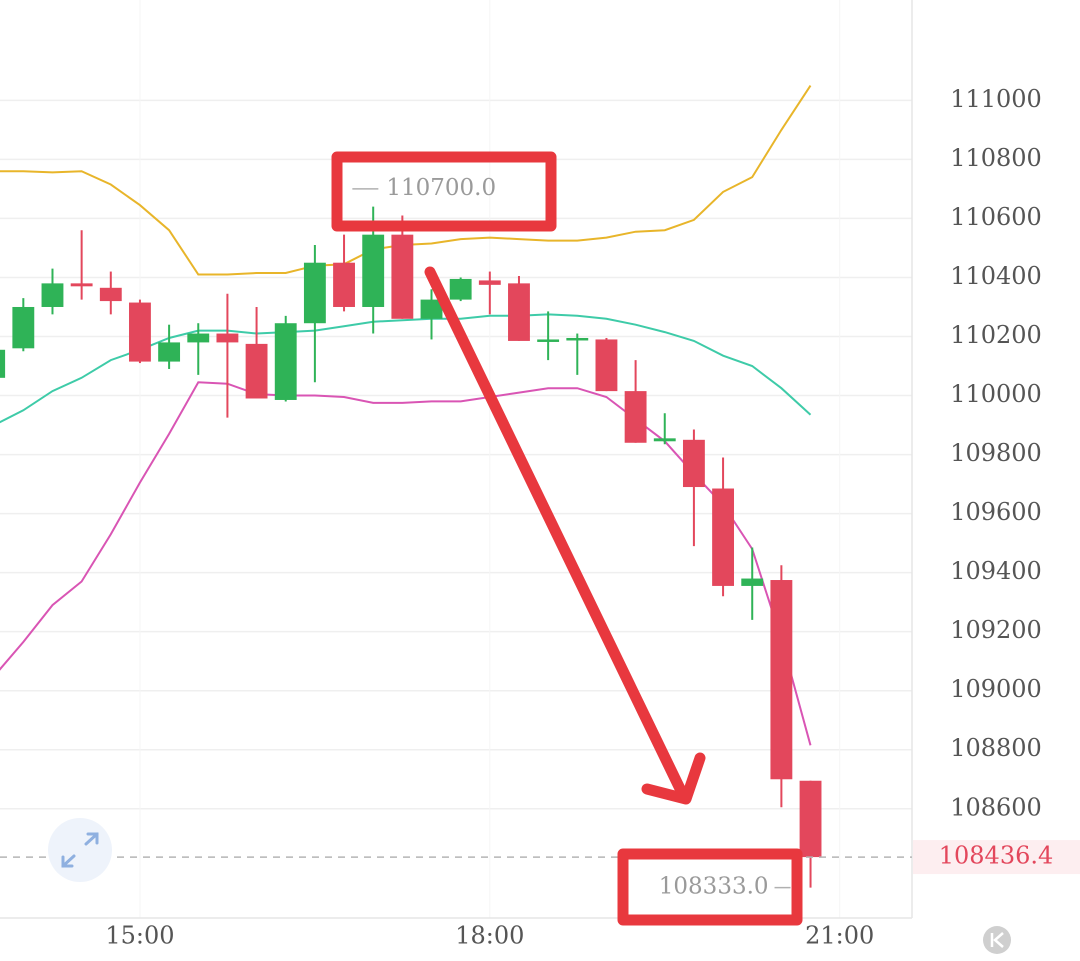  What do you see at coordinates (441, 188) in the screenshot?
I see `annotation-label: 110700.0` at bounding box center [441, 188].